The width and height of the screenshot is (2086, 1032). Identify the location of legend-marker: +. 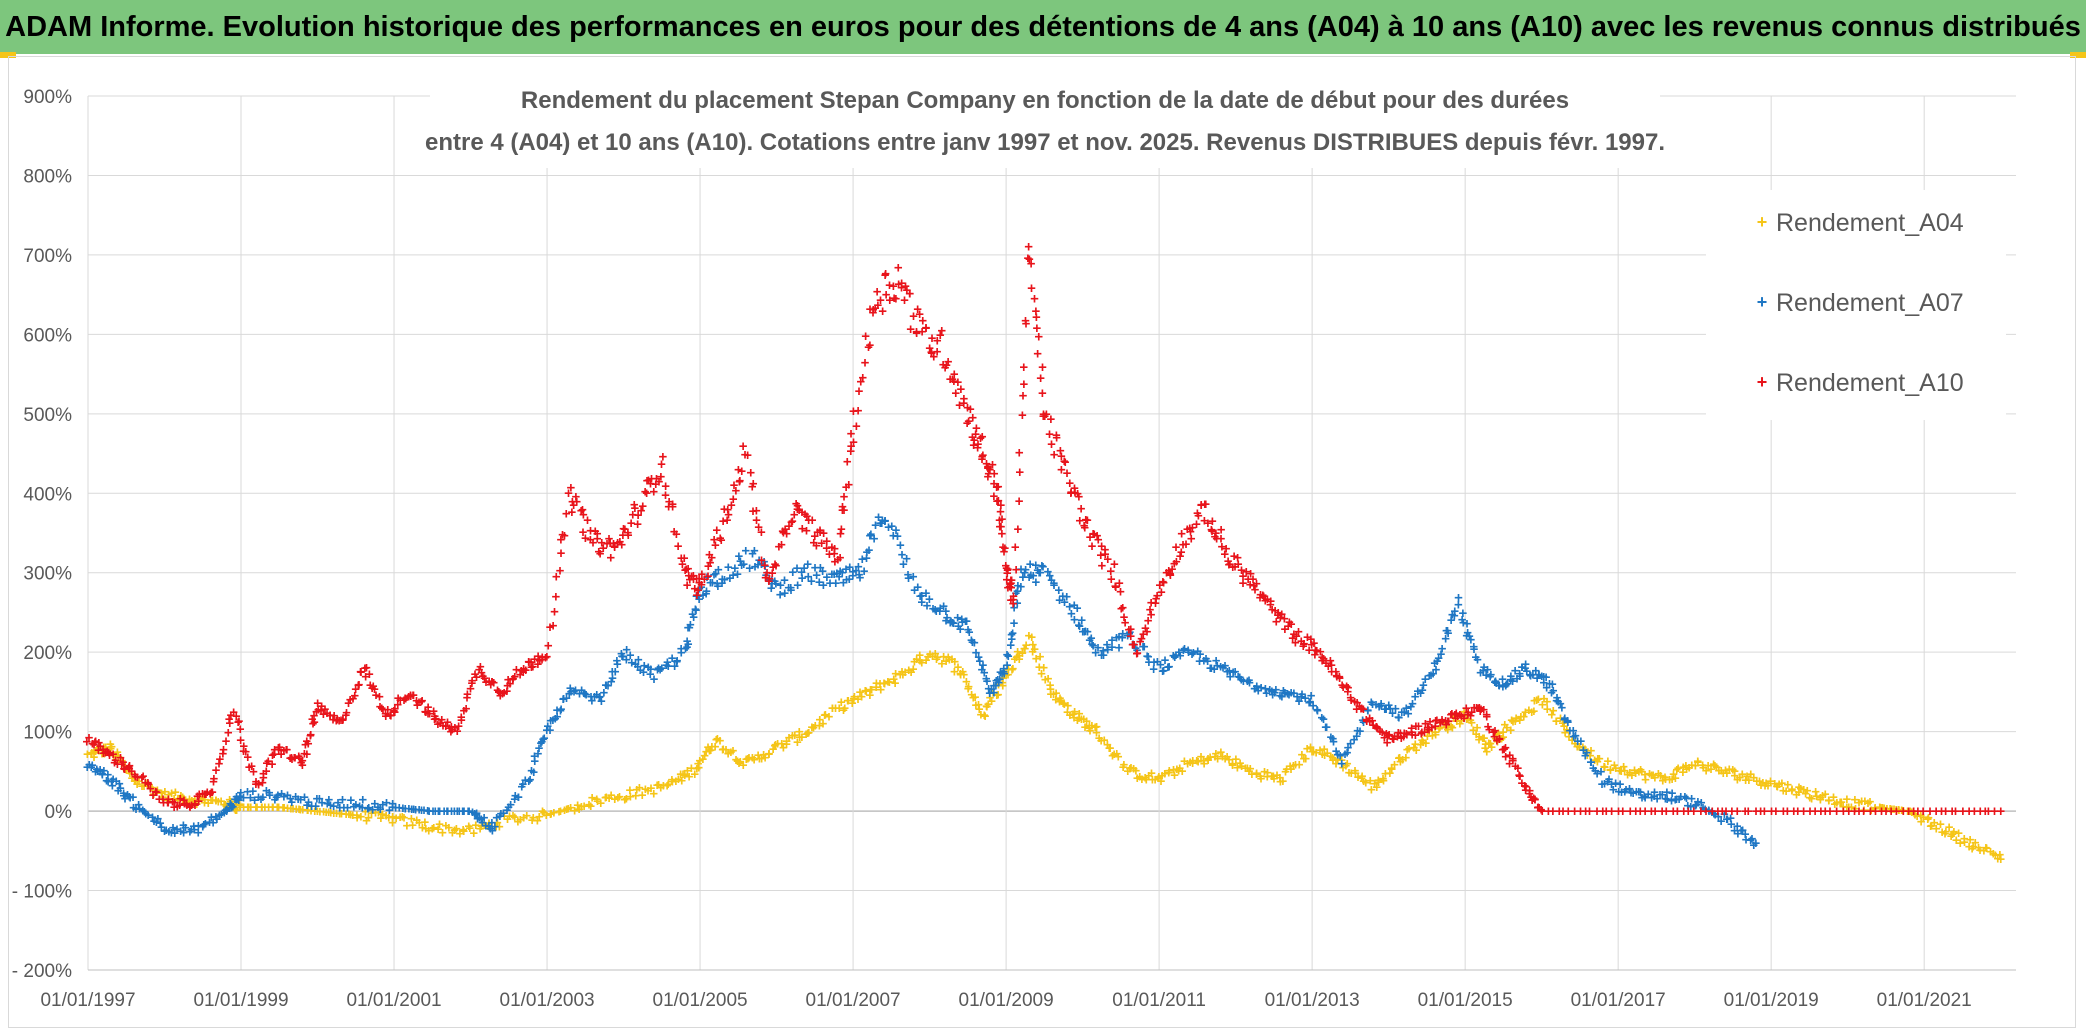
(1762, 382).